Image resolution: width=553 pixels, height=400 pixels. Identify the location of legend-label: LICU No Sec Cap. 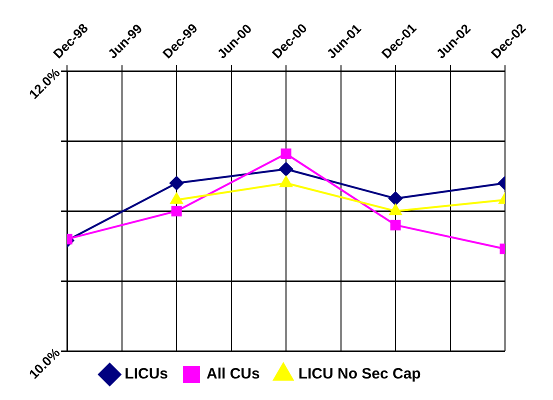
(359, 374).